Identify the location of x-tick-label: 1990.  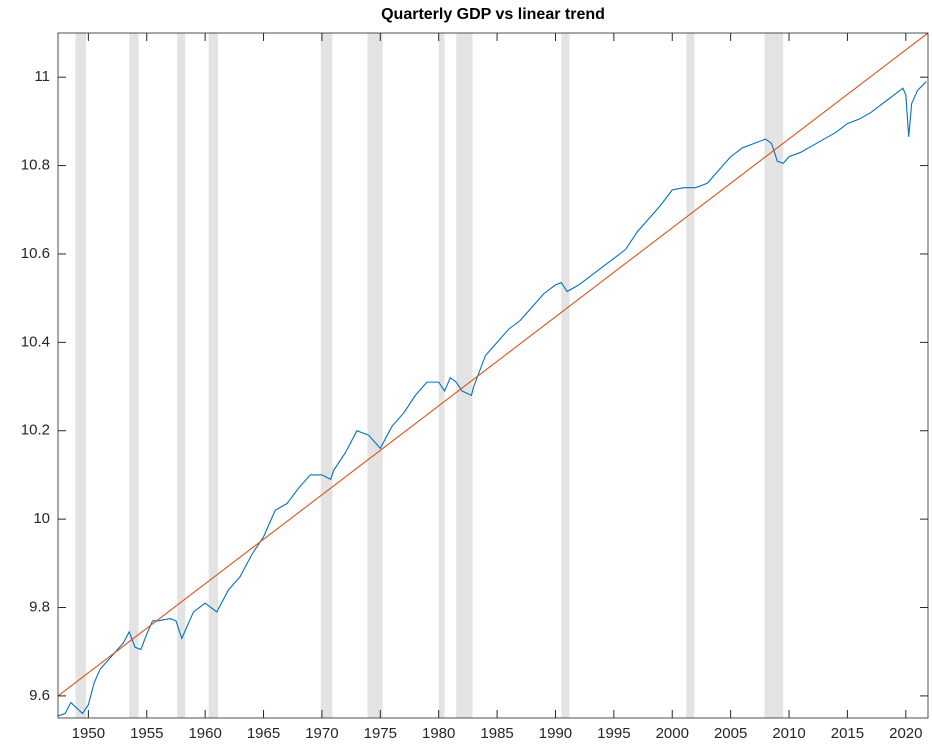
(555, 733).